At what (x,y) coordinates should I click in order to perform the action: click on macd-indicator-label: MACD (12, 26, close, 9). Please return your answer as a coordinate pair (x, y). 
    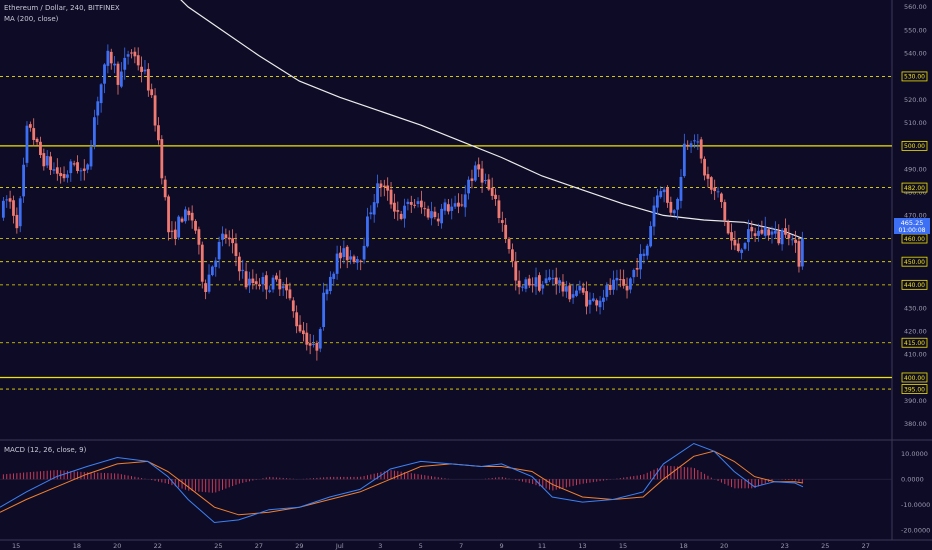
    Looking at the image, I should click on (45, 450).